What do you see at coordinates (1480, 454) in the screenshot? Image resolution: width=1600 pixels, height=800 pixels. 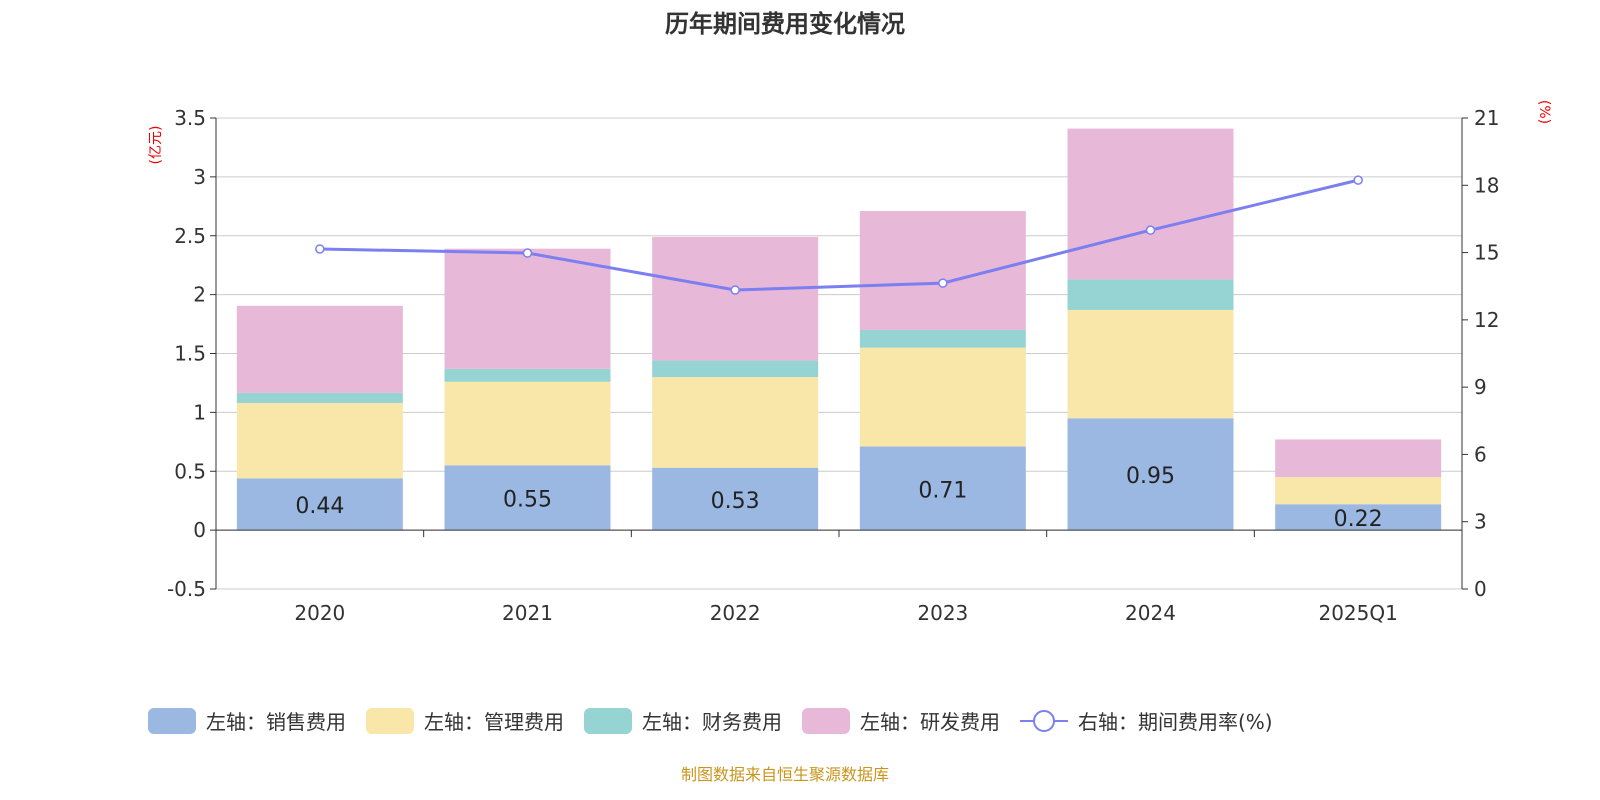 I see `right-tick-label: 6` at bounding box center [1480, 454].